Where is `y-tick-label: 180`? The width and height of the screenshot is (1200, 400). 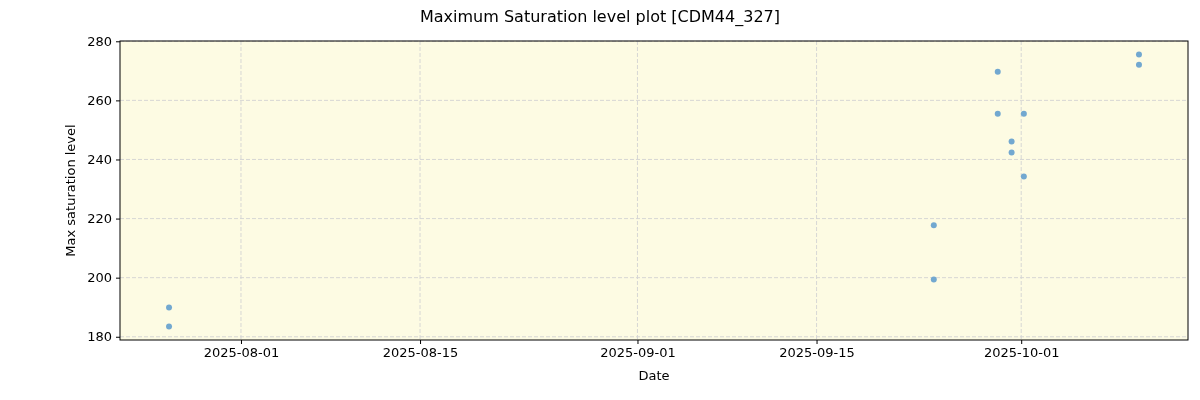 y-tick-label: 180 is located at coordinates (99, 337).